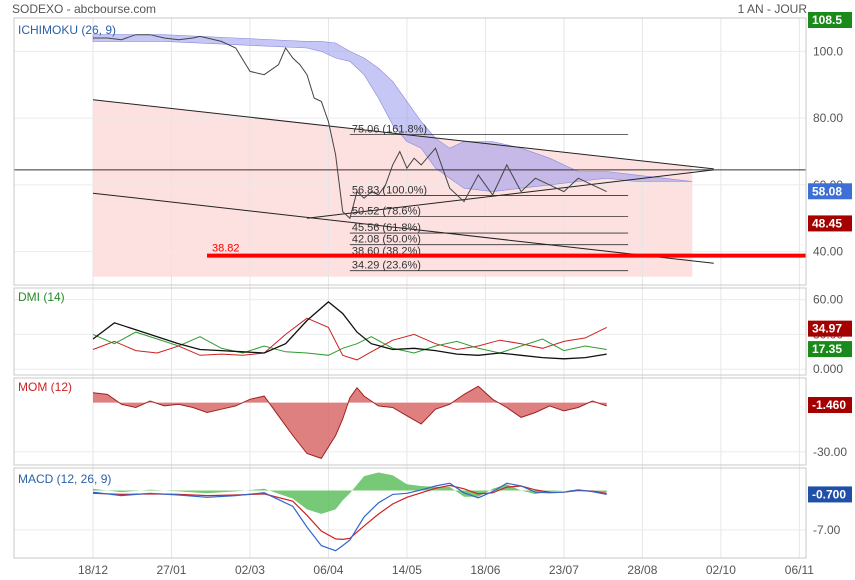 The width and height of the screenshot is (855, 580). I want to click on secondary-price-badge-bg, so click(830, 223).